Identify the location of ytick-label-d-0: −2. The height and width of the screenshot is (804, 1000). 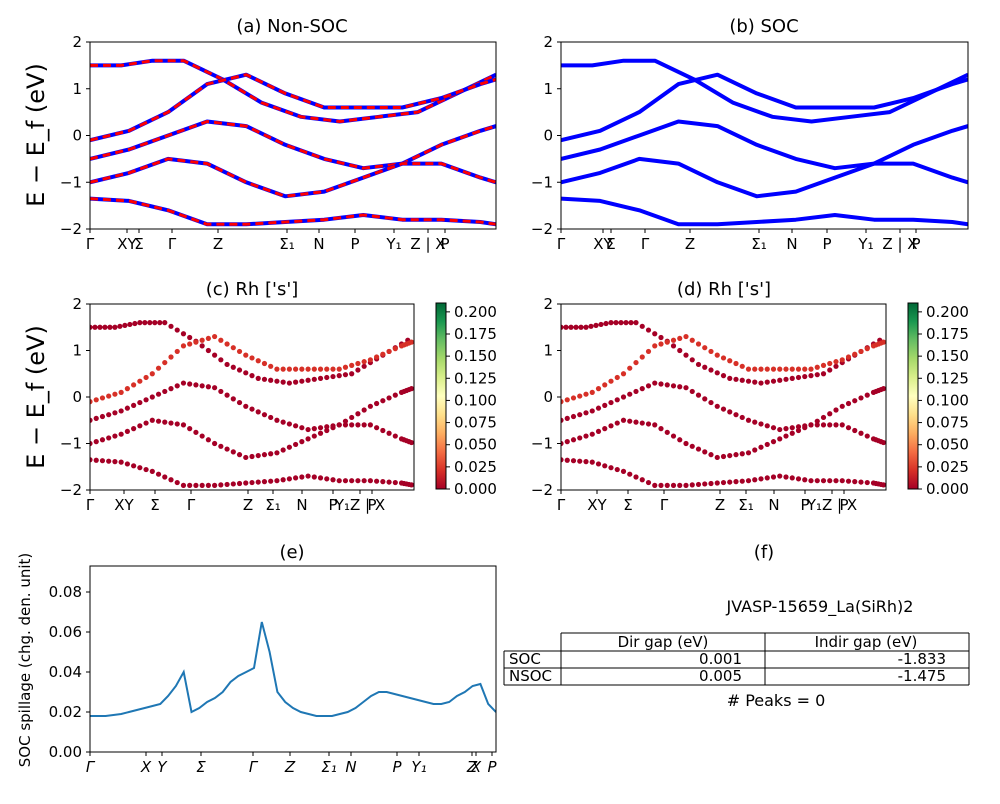
(542, 490).